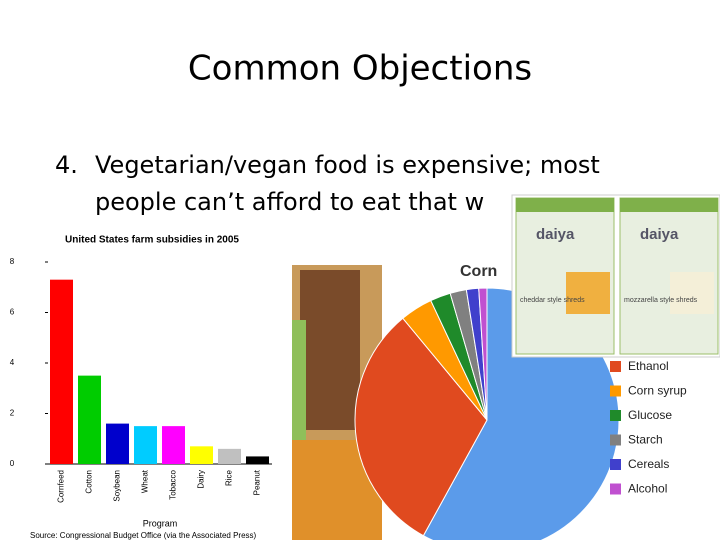 Image resolution: width=720 pixels, height=540 pixels. Describe the element at coordinates (552, 300) in the screenshot. I see `product-name: cheddar style shreds` at that location.